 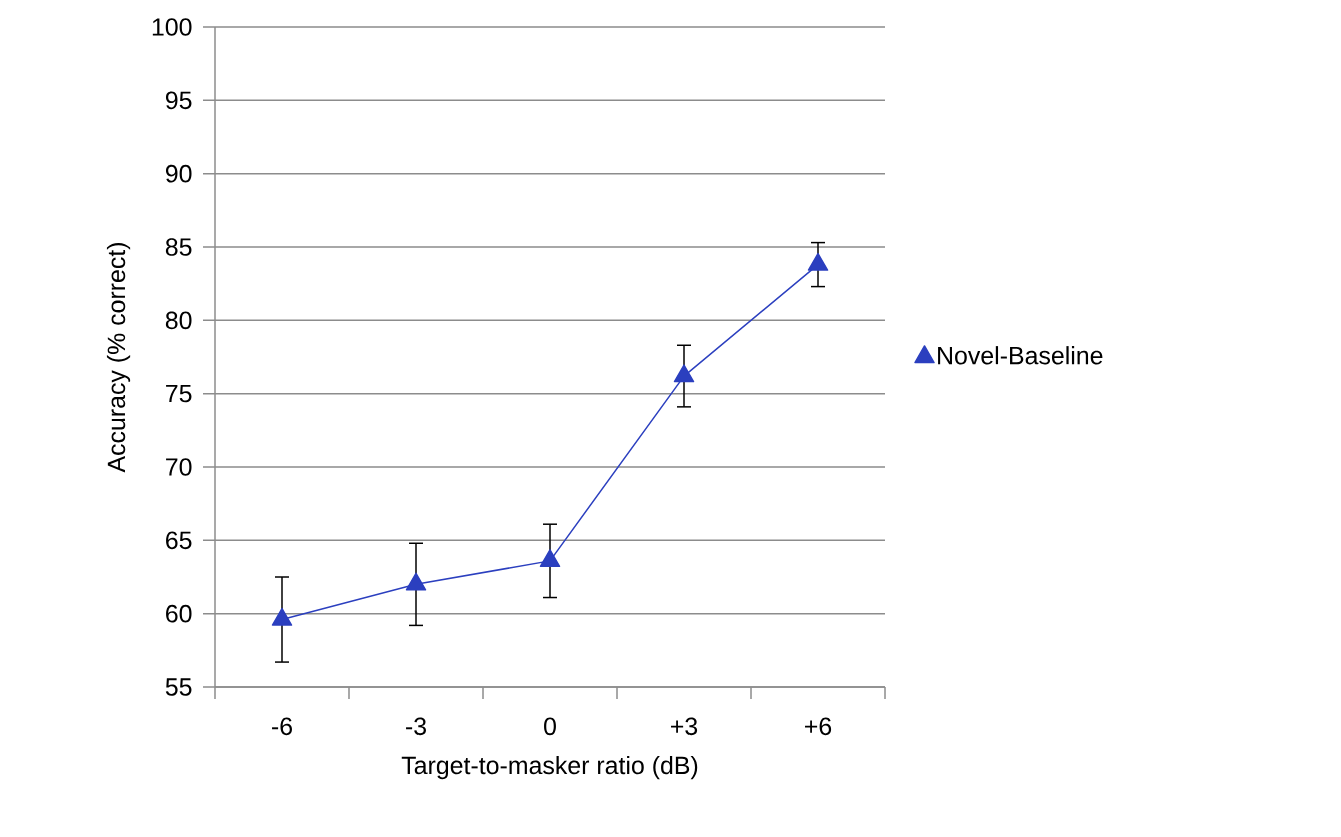 What do you see at coordinates (178, 320) in the screenshot?
I see `y-tick-label: 80` at bounding box center [178, 320].